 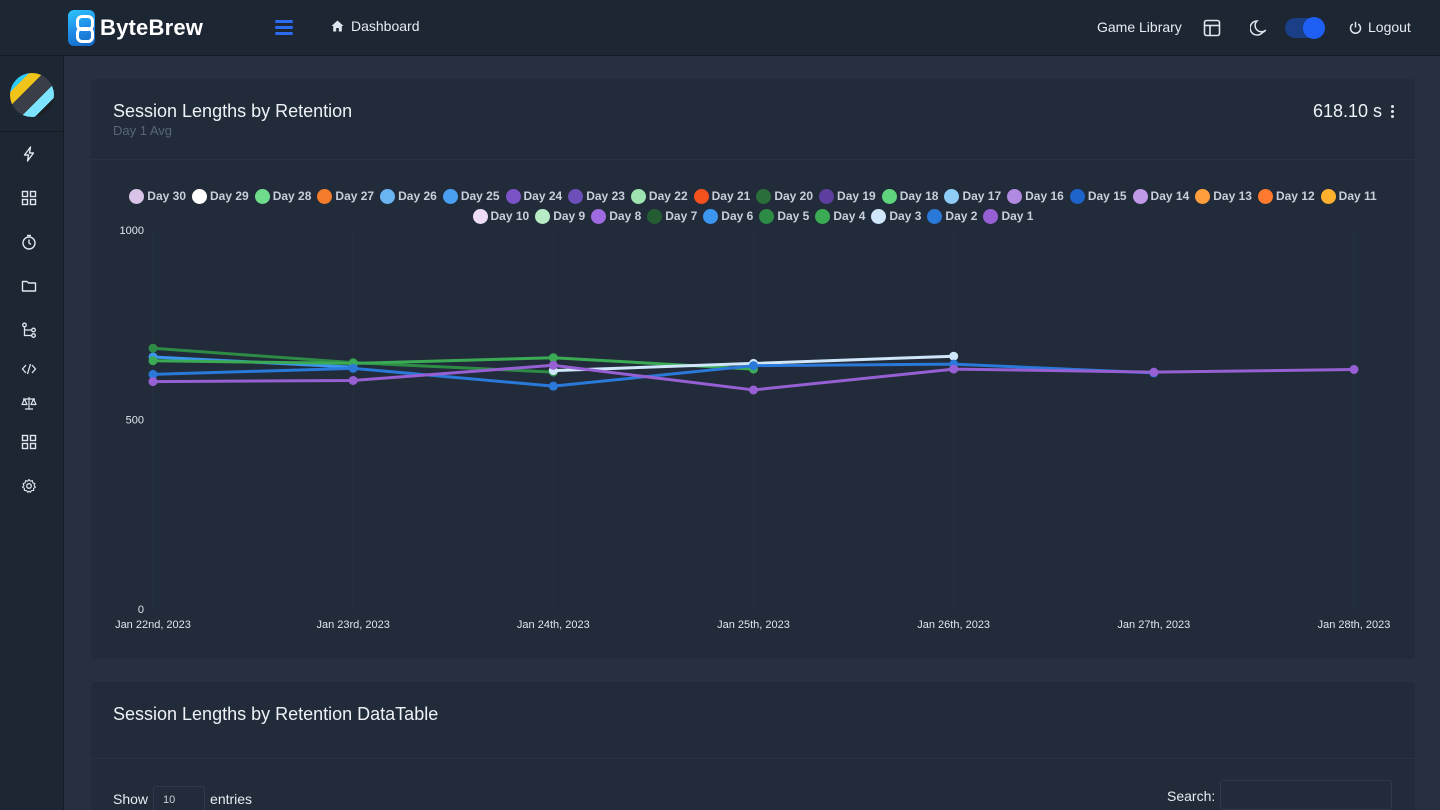 I want to click on bytebrew-logo-icon, so click(x=81, y=28).